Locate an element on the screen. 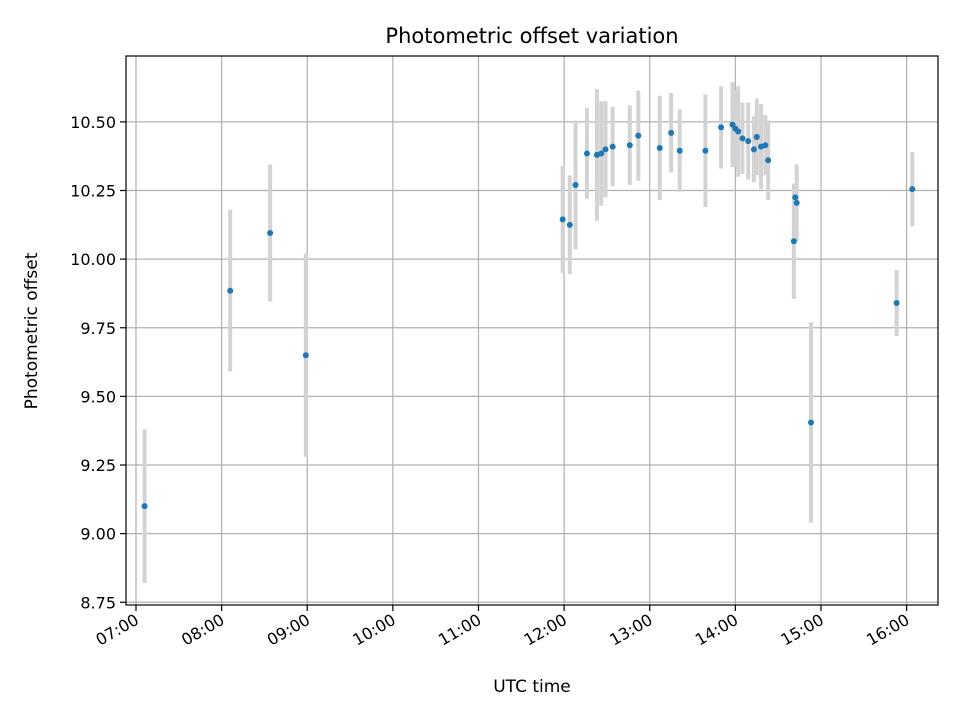  x-tick-label: 14:00 is located at coordinates (716, 630).